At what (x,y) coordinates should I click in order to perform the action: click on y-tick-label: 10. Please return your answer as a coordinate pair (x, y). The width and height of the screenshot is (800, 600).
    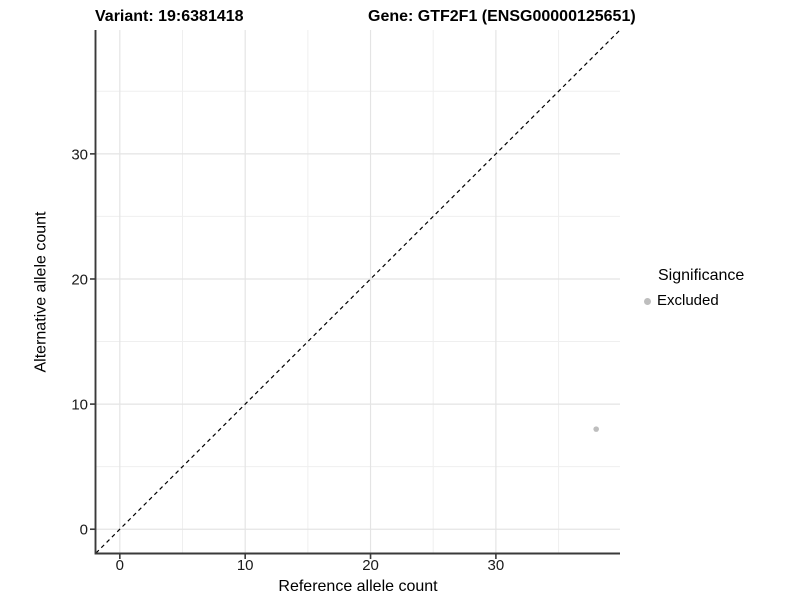
    Looking at the image, I should click on (79, 405).